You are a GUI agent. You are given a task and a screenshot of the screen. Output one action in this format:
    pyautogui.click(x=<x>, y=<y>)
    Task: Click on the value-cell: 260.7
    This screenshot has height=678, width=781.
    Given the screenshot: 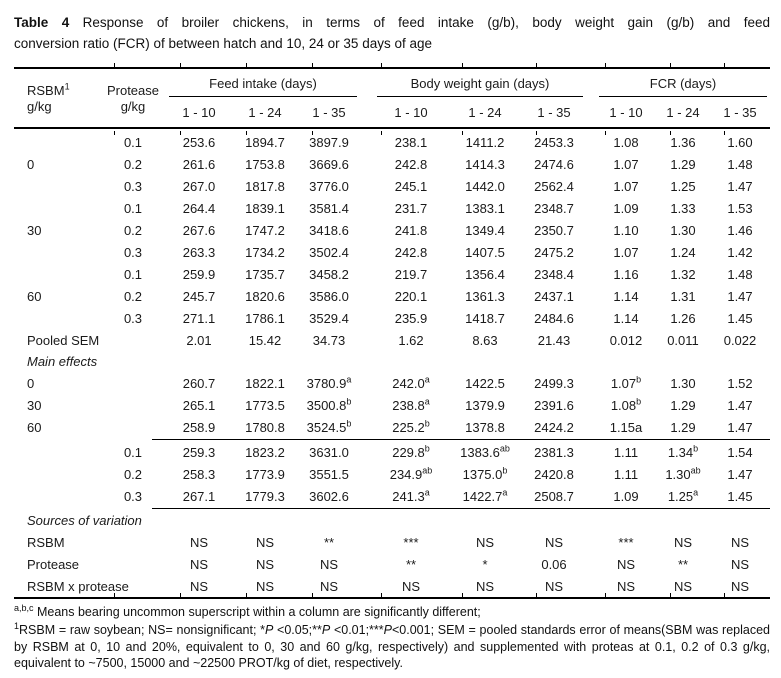 What is the action you would take?
    pyautogui.click(x=199, y=383)
    